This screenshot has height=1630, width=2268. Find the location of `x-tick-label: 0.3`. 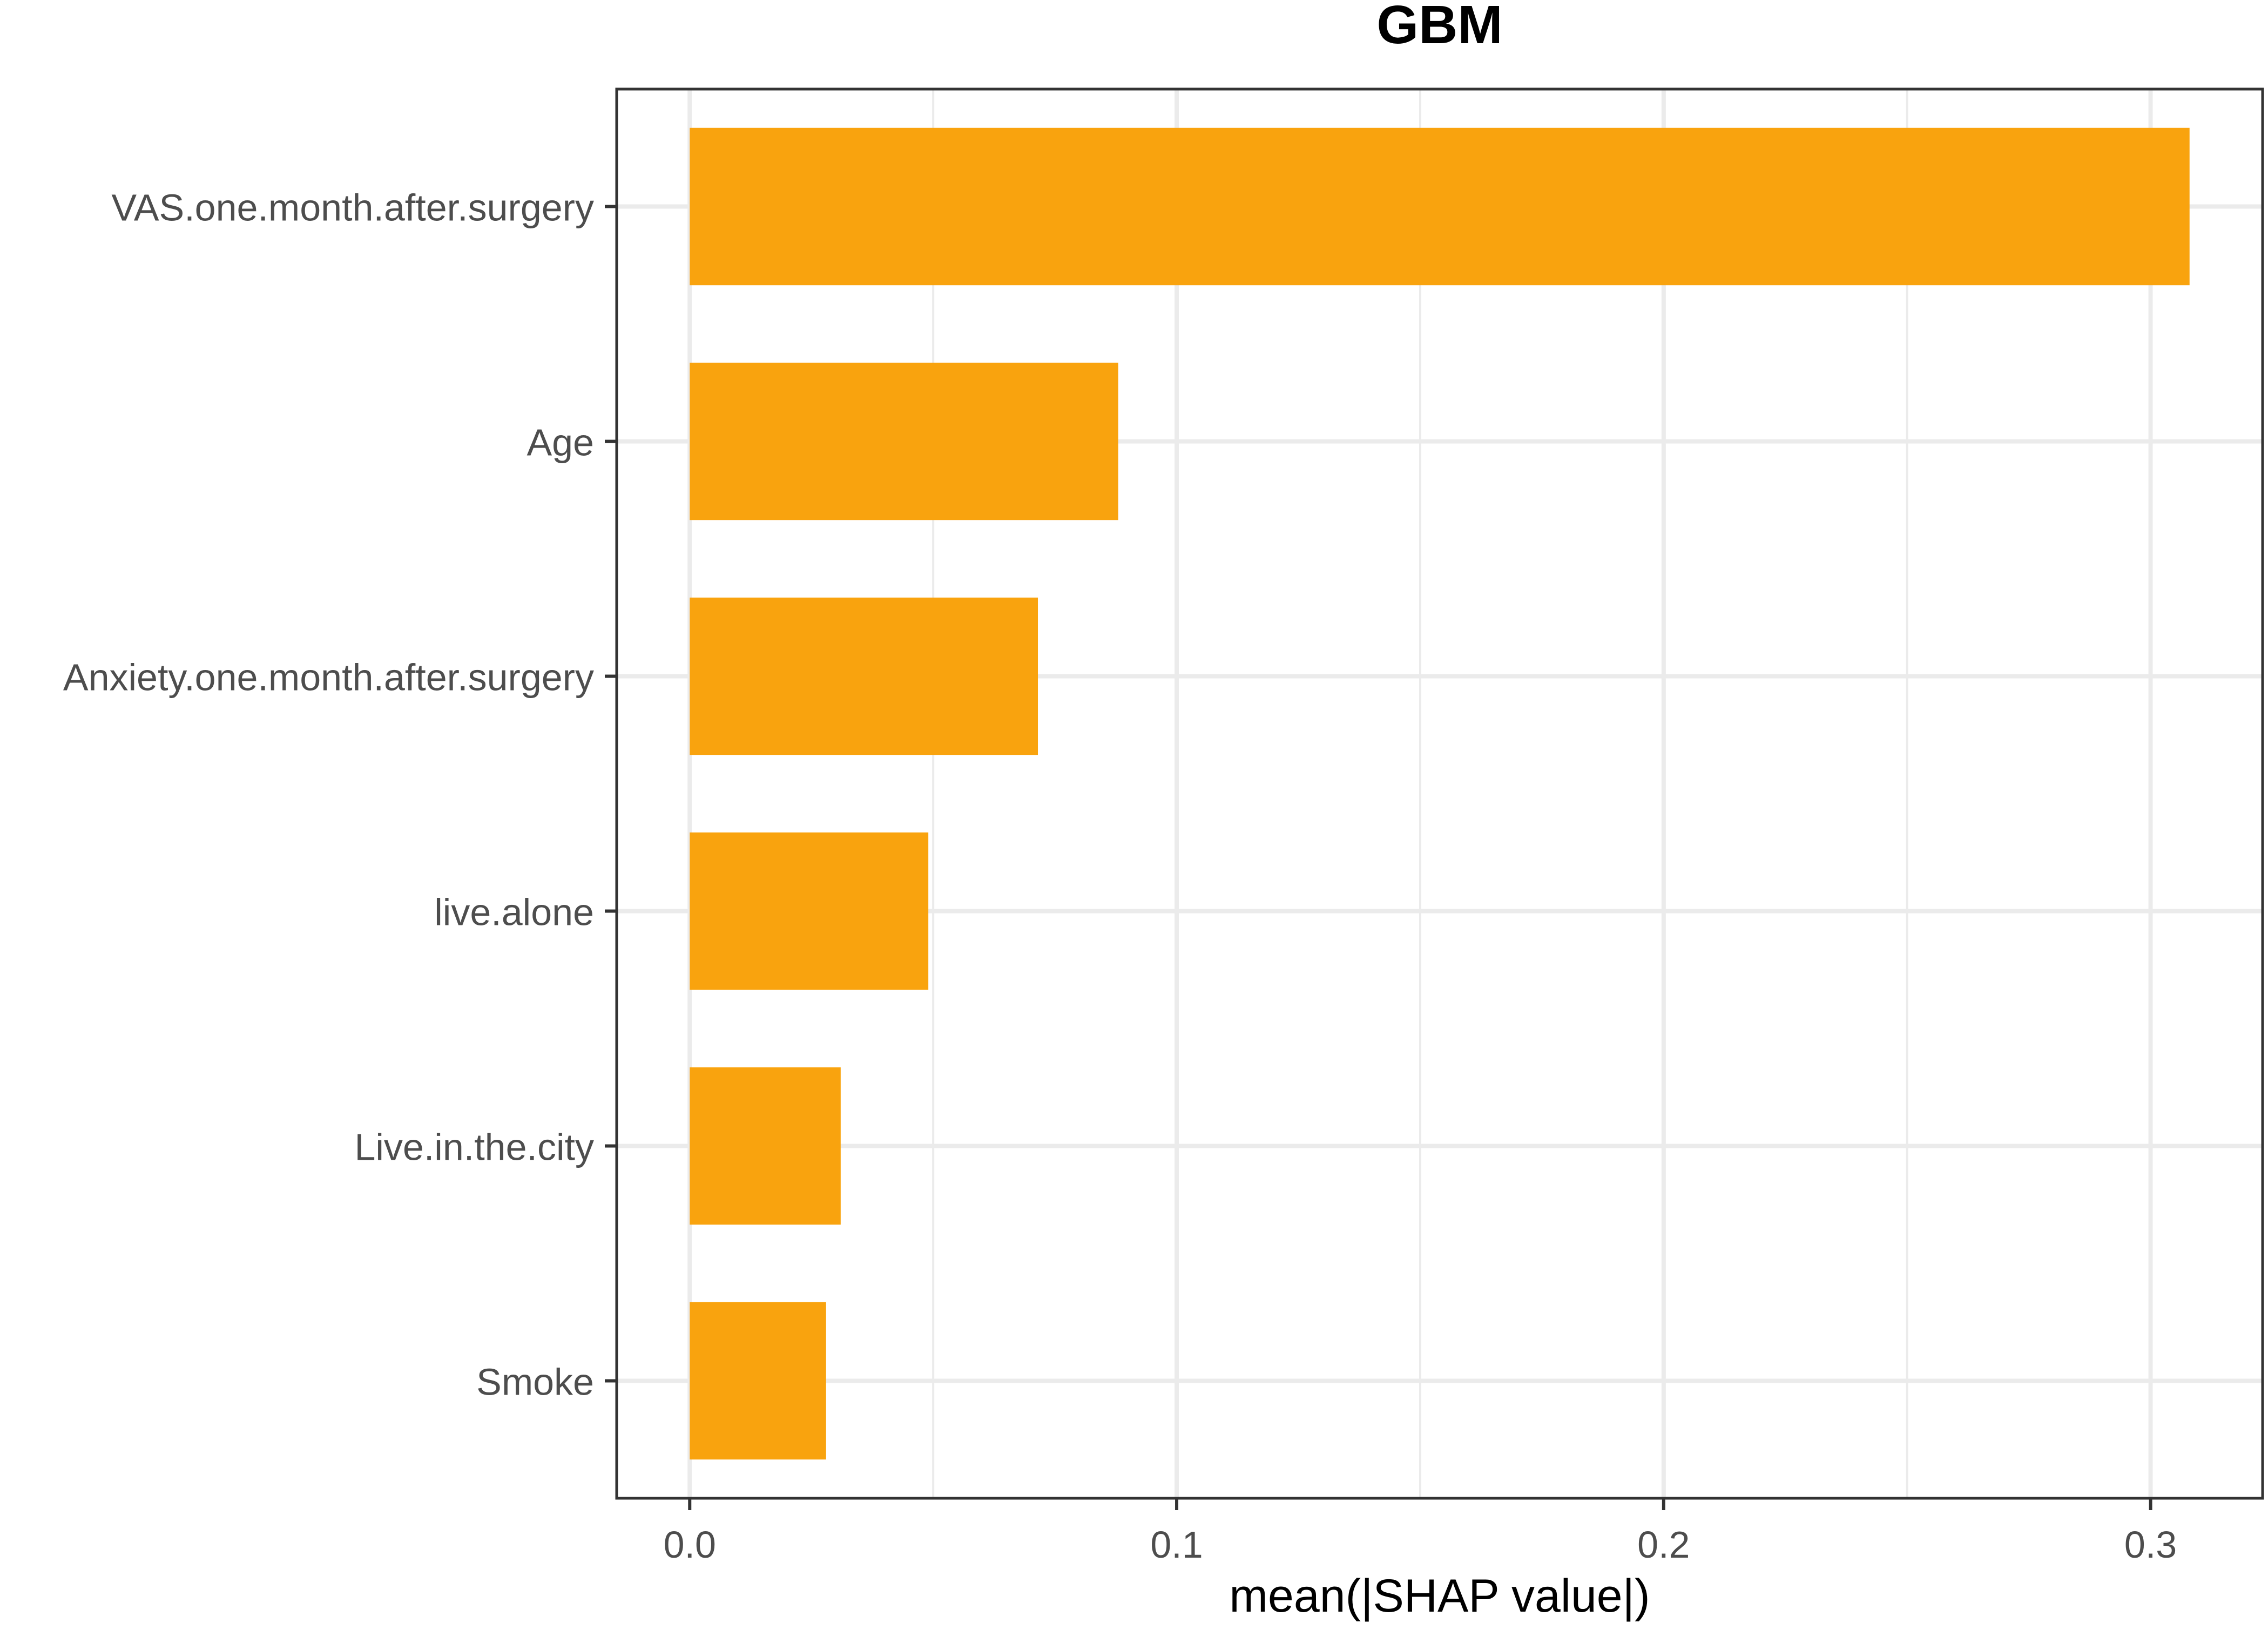

x-tick-label: 0.3 is located at coordinates (2150, 1545).